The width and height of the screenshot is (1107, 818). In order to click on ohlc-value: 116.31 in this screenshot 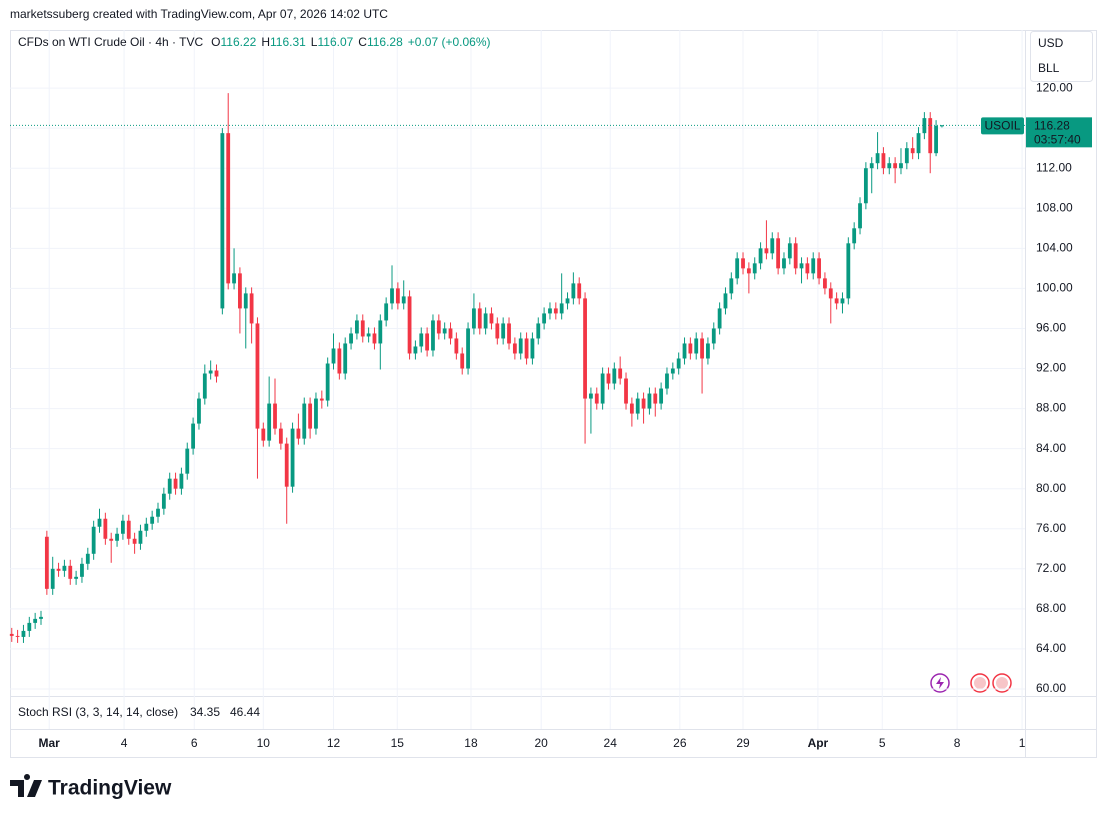, I will do `click(288, 42)`.